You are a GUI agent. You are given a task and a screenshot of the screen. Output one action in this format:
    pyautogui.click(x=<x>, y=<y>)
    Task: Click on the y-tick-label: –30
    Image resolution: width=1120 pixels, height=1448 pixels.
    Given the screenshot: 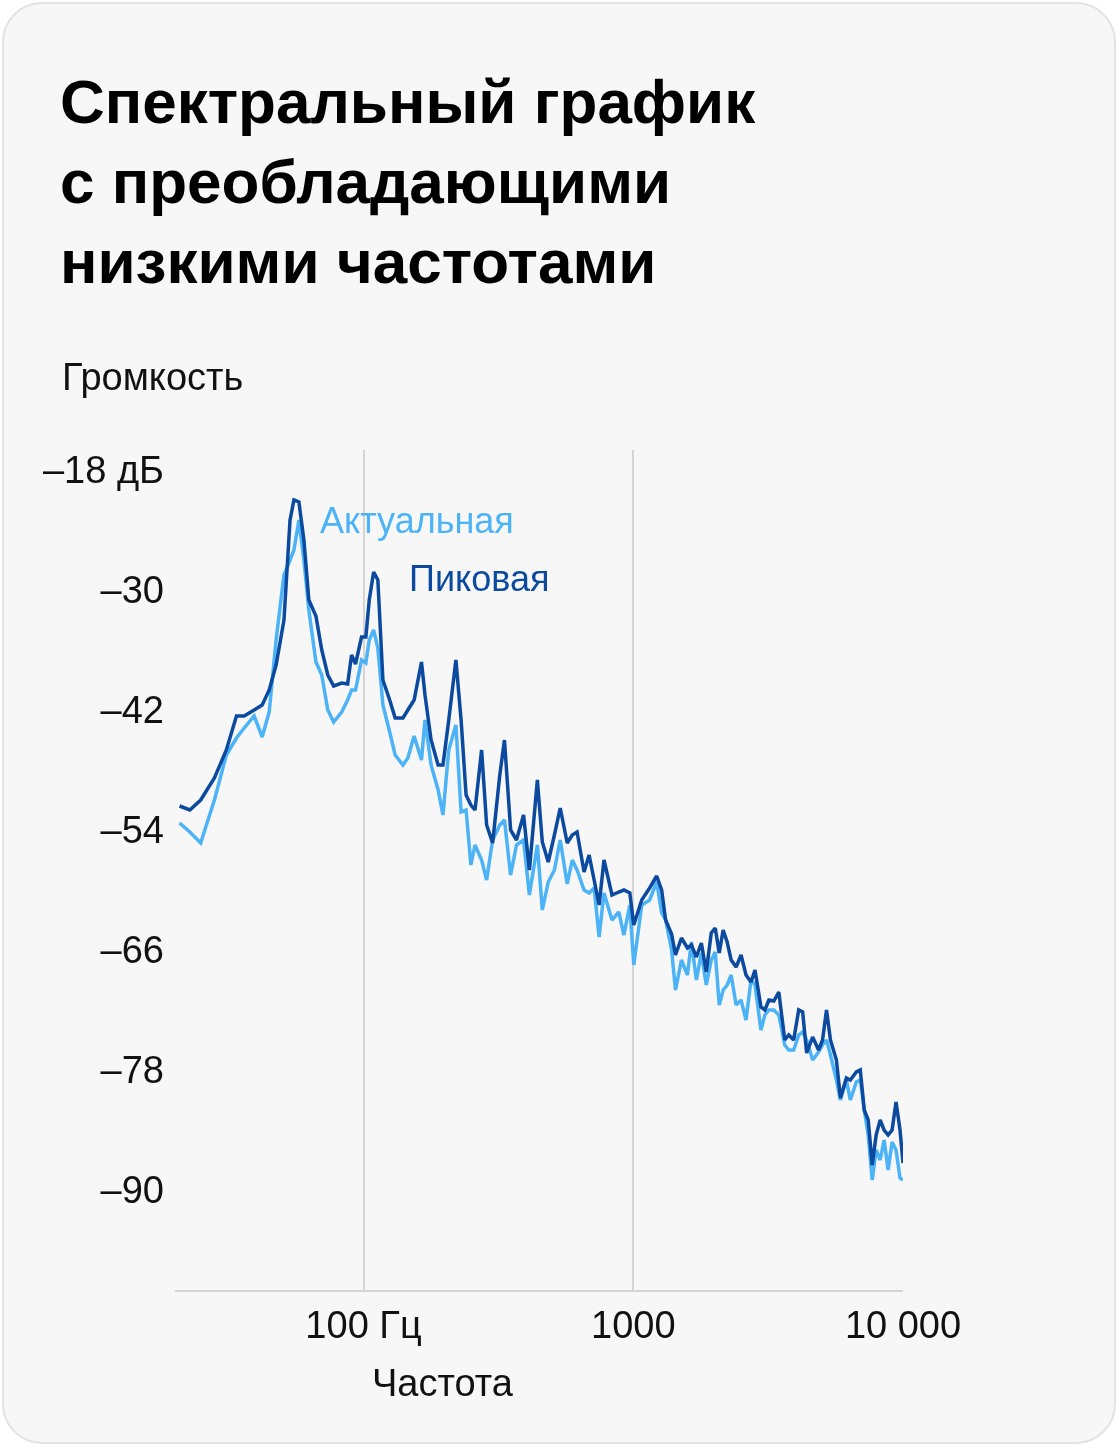 What is the action you would take?
    pyautogui.click(x=132, y=590)
    